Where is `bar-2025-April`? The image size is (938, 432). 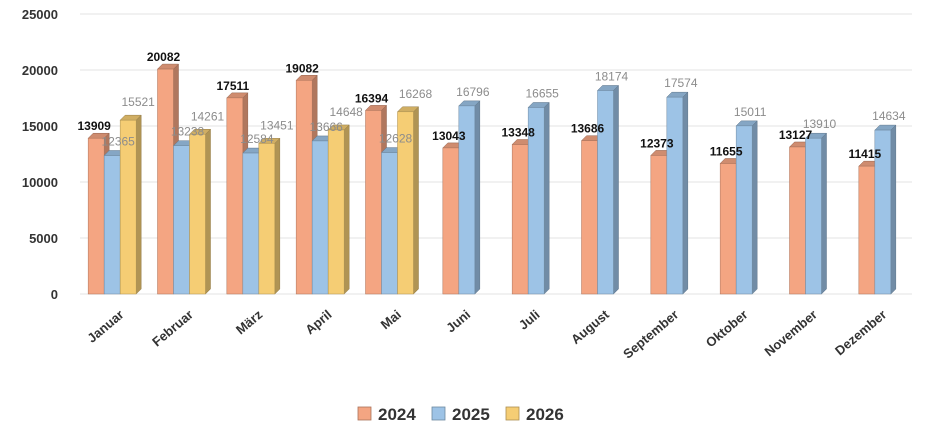 bar-2025-April is located at coordinates (320, 217).